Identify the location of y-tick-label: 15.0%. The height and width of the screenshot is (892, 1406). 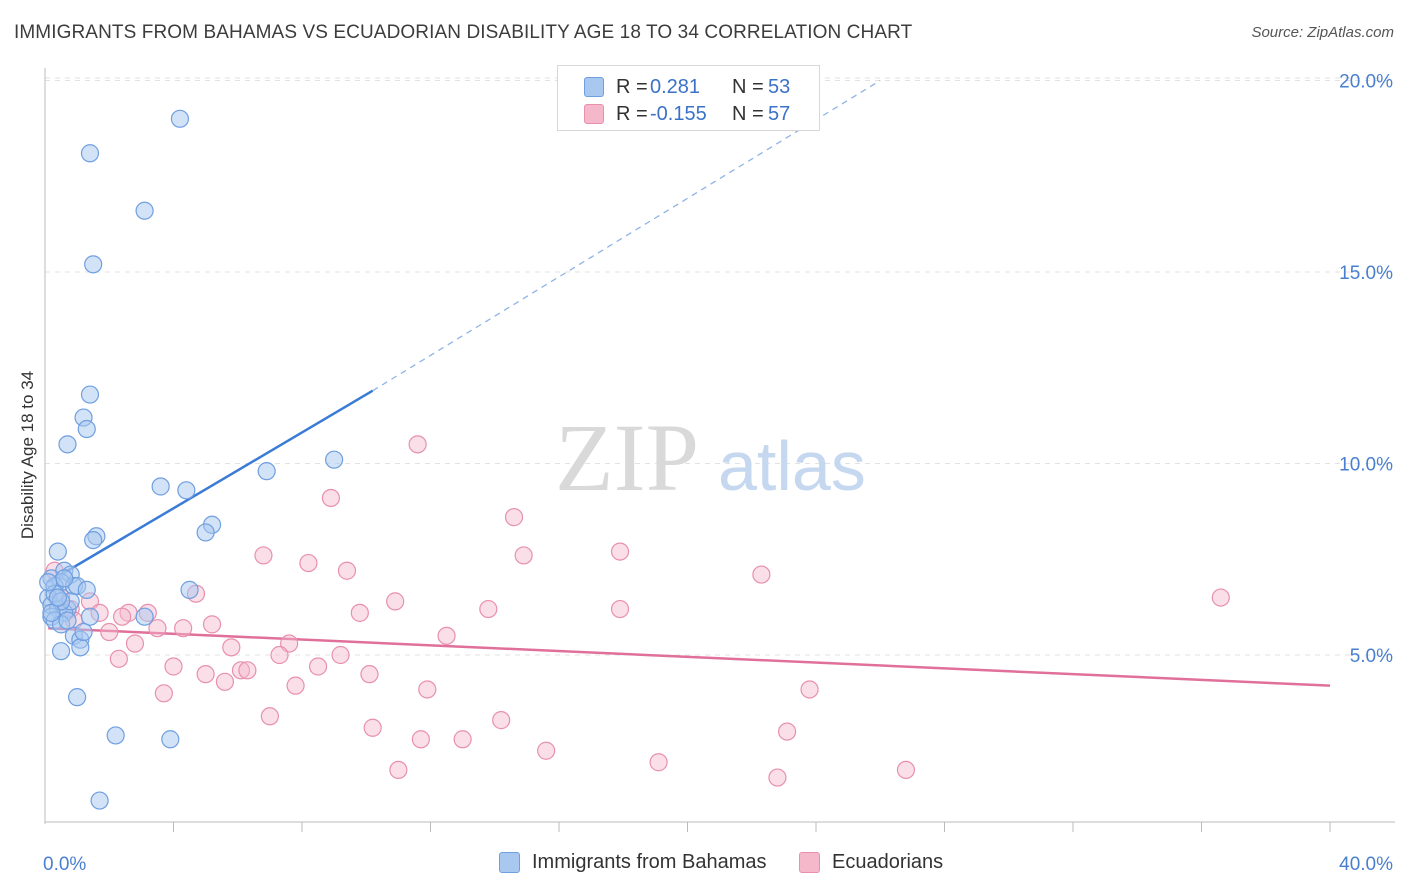
(1366, 273).